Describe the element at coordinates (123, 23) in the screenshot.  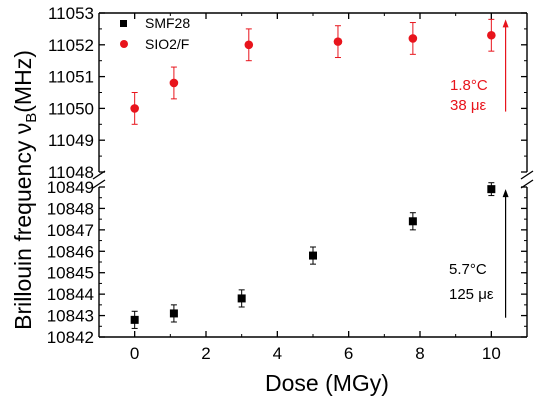
I see `legend-marker-smf28` at that location.